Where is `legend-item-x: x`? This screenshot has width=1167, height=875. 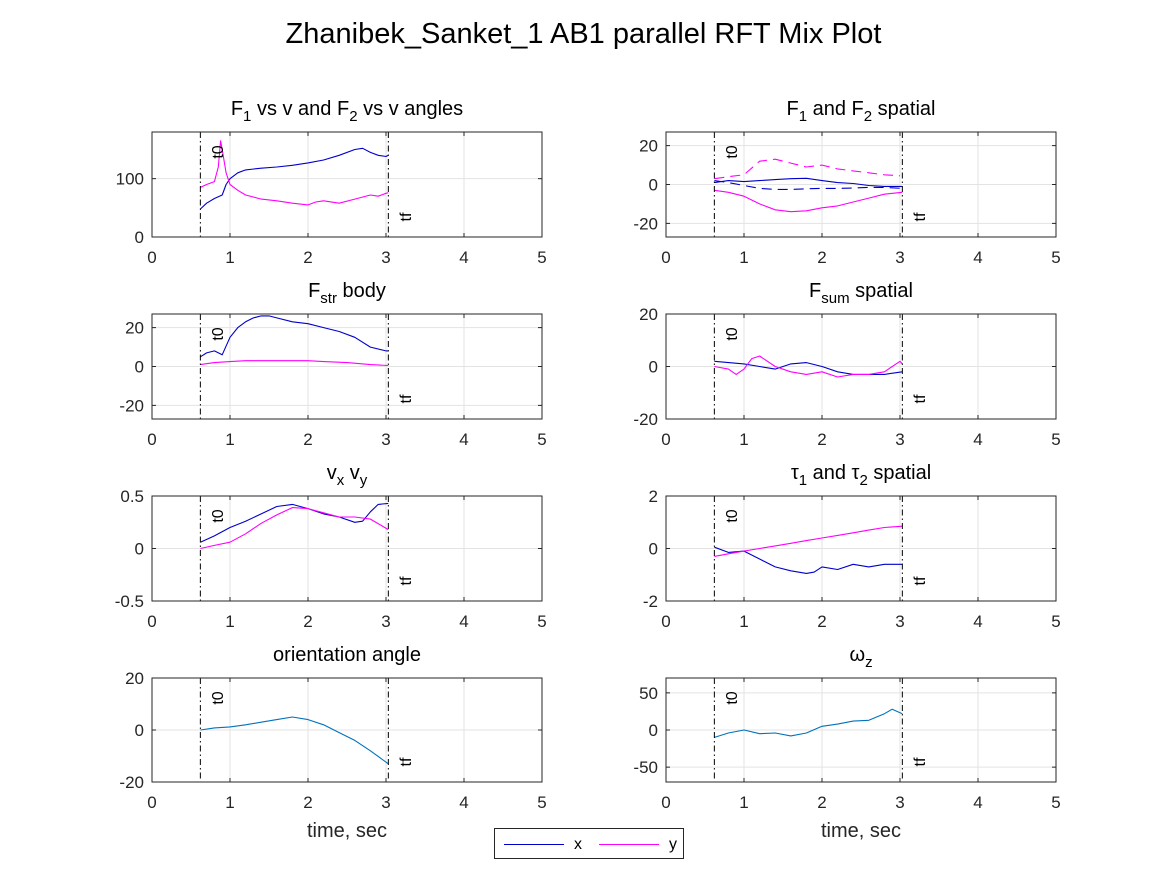
legend-item-x: x is located at coordinates (543, 844).